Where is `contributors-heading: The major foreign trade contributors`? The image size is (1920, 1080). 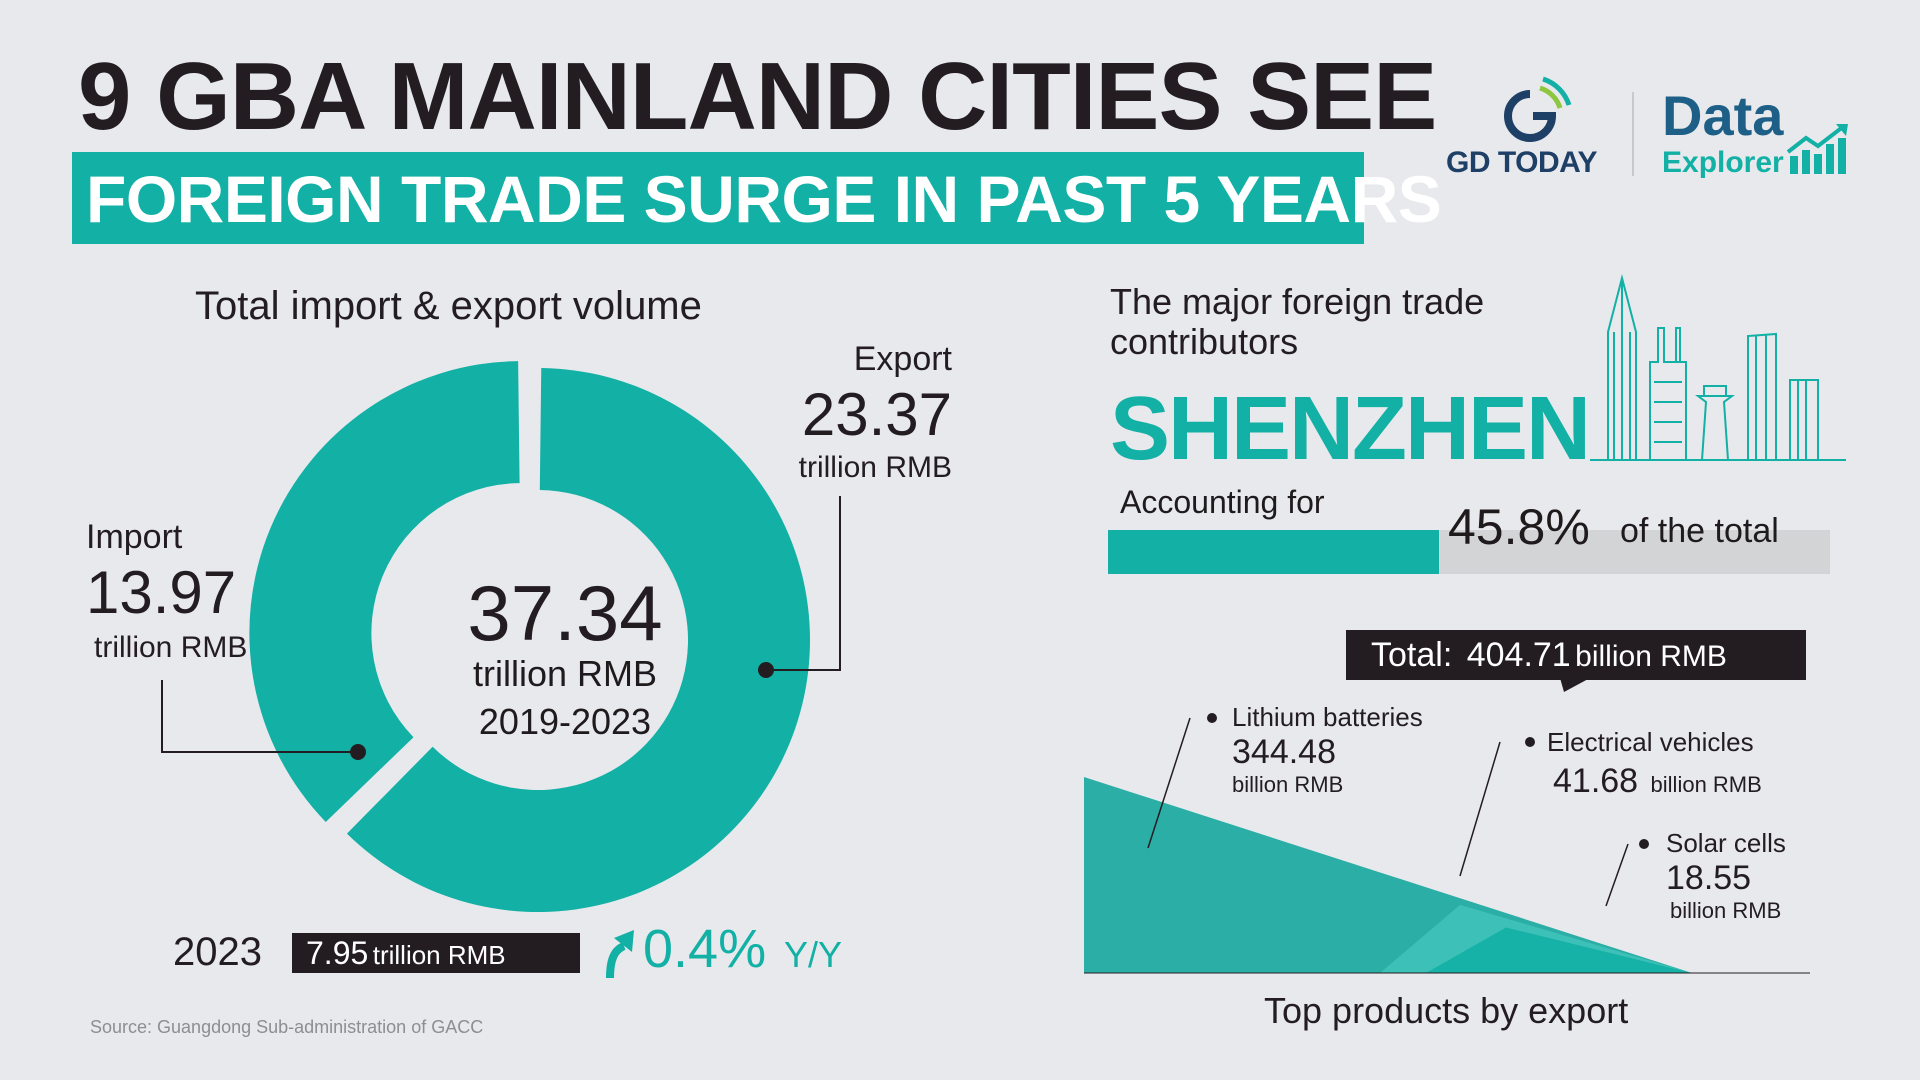 contributors-heading: The major foreign trade contributors is located at coordinates (1297, 322).